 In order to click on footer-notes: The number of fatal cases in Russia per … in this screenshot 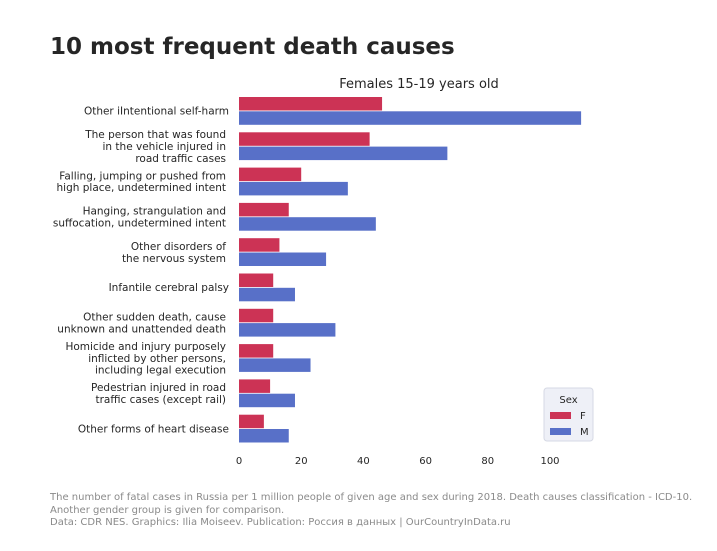, I will do `click(371, 511)`.